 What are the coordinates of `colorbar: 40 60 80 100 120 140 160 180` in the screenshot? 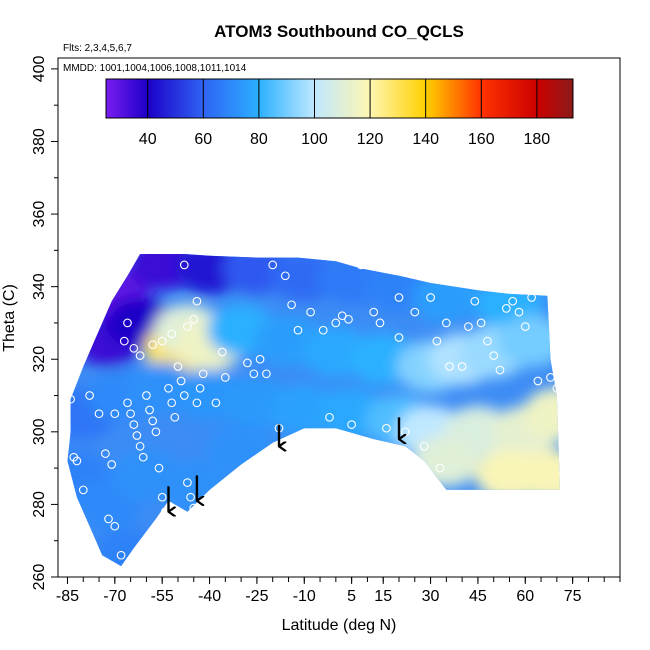 It's located at (339, 113).